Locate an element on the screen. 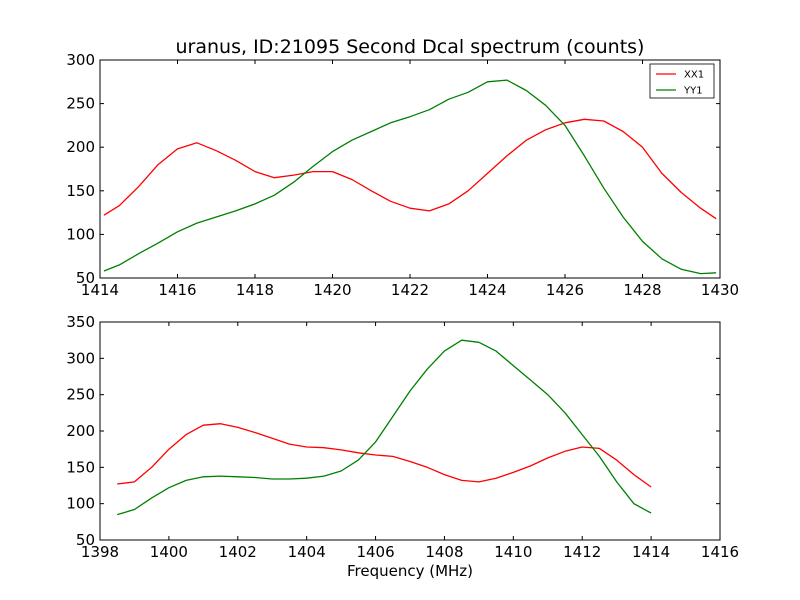 The width and height of the screenshot is (800, 600). x-tick-label: 1404 is located at coordinates (307, 552).